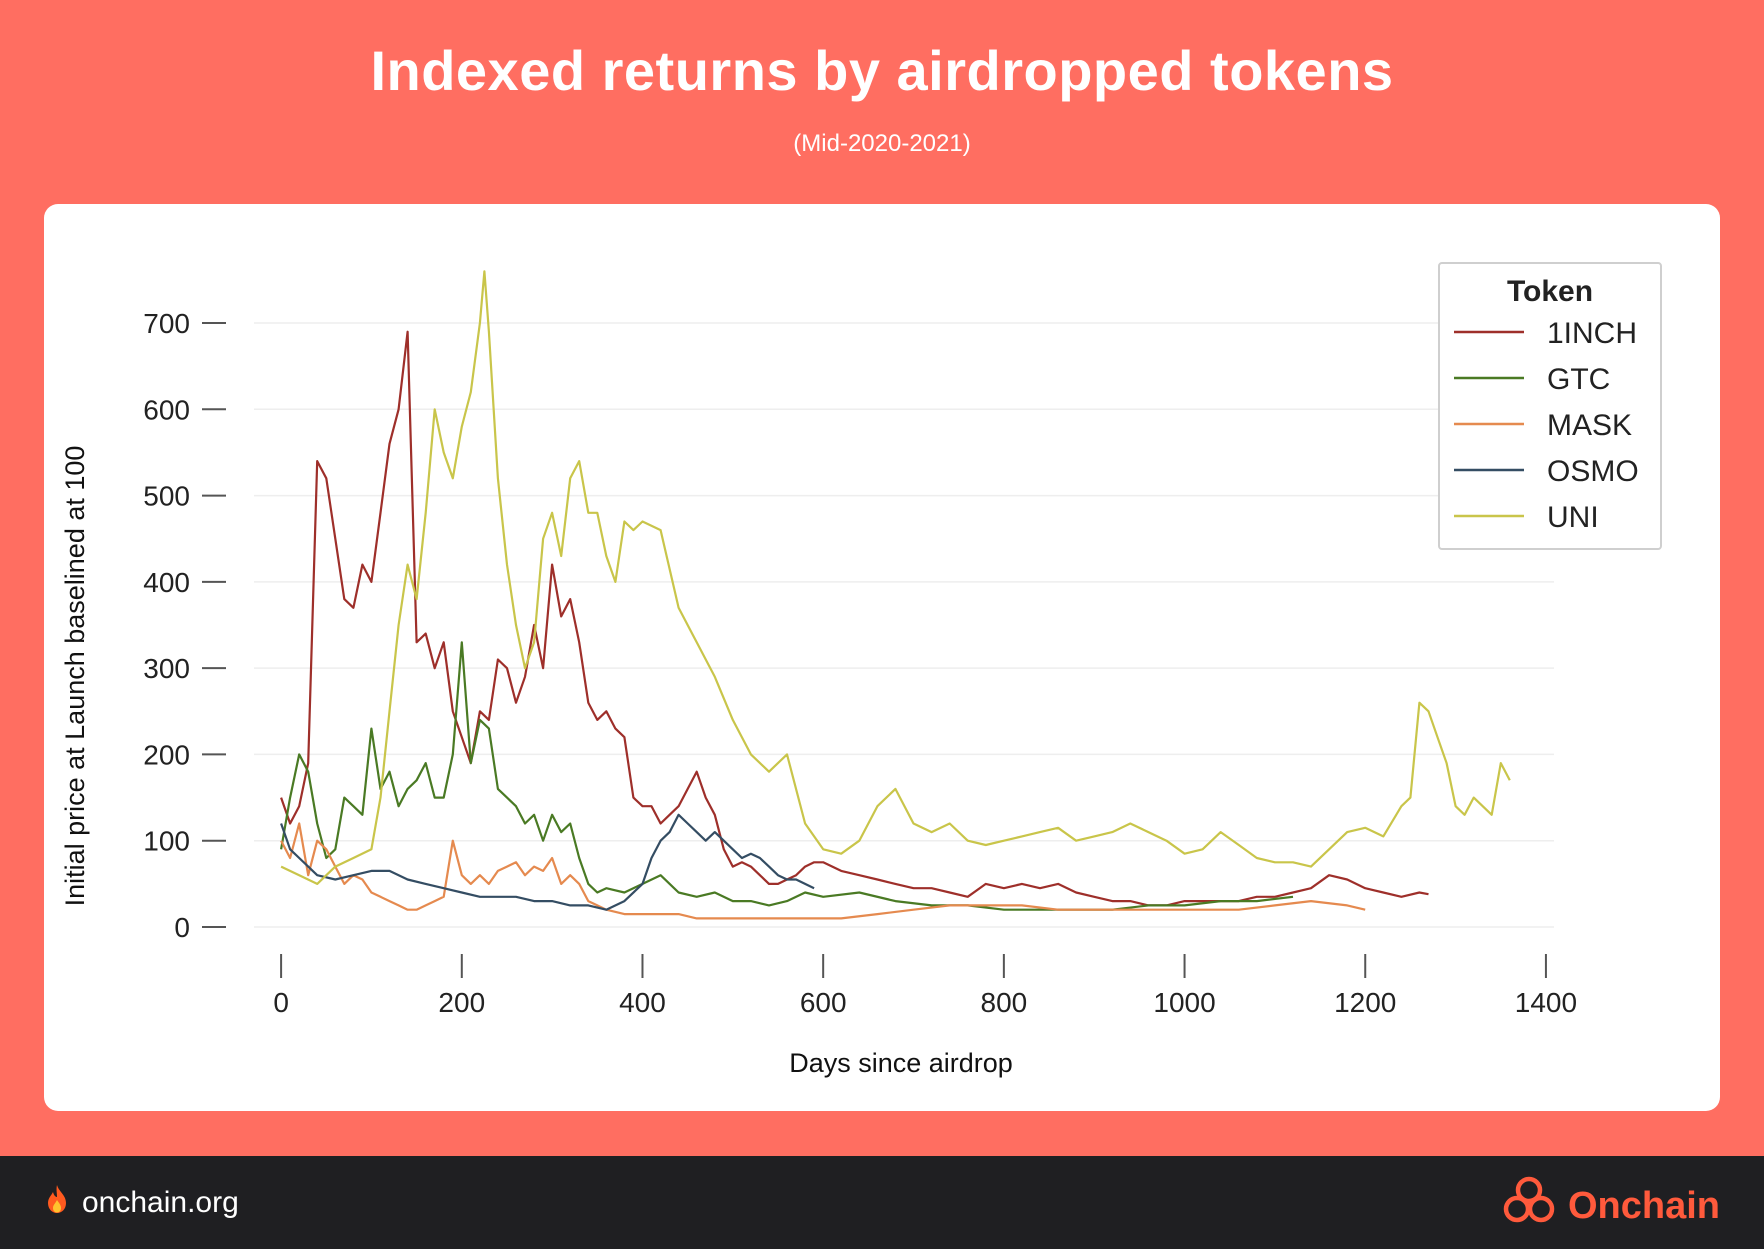 The image size is (1764, 1249). I want to click on footer-site: onchain.org, so click(141, 1203).